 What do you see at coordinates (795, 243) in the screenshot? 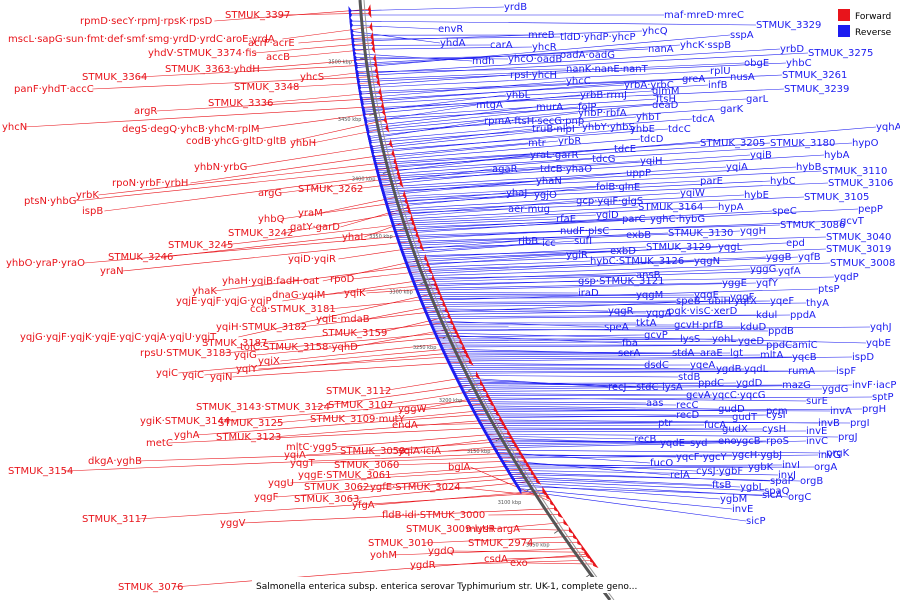
I see `reverse-gene-label: epd` at bounding box center [795, 243].